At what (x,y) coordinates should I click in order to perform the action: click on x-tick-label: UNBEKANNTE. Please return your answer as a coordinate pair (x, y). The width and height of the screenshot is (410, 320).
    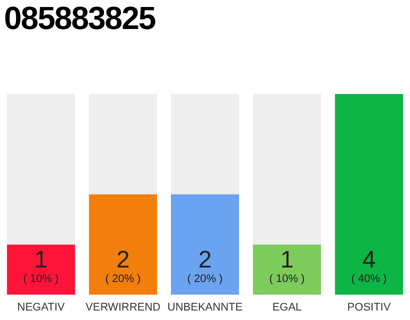
    Looking at the image, I should click on (205, 307).